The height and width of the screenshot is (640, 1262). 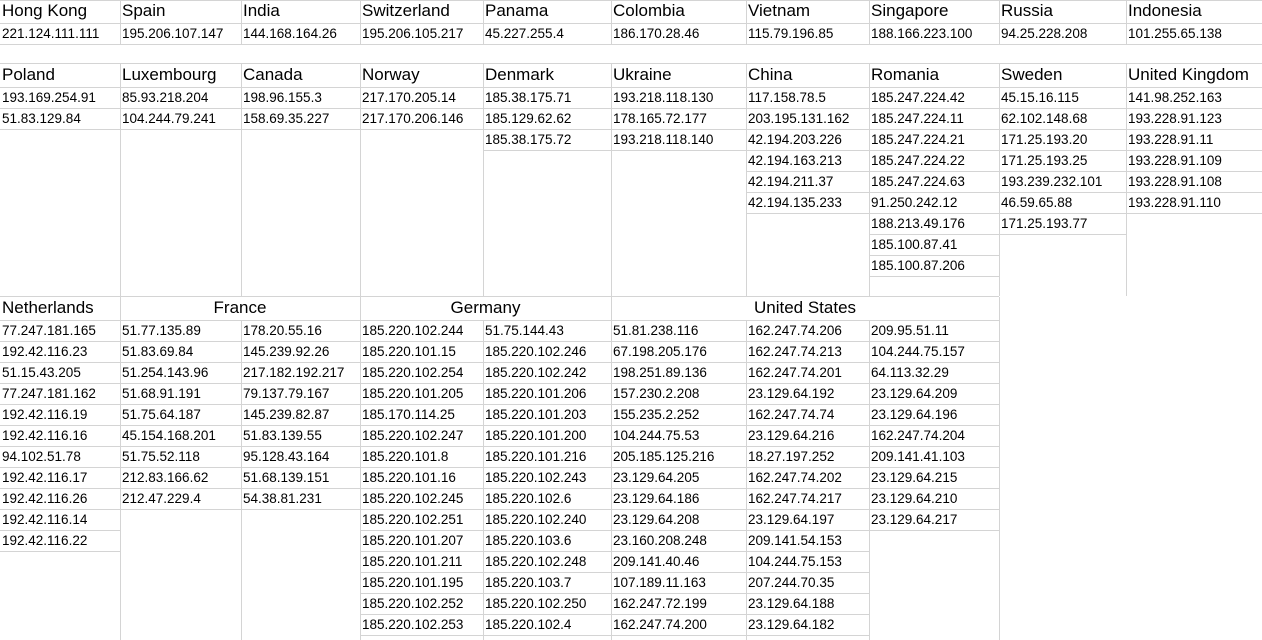 I want to click on ip-cell: 192.42.116.17, so click(x=45, y=477).